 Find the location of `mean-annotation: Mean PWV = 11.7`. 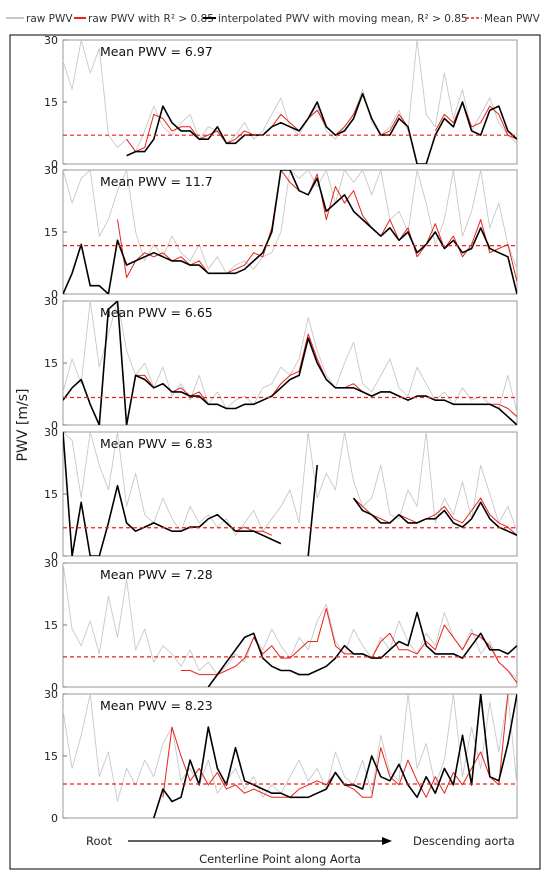

mean-annotation: Mean PWV = 11.7 is located at coordinates (156, 181).